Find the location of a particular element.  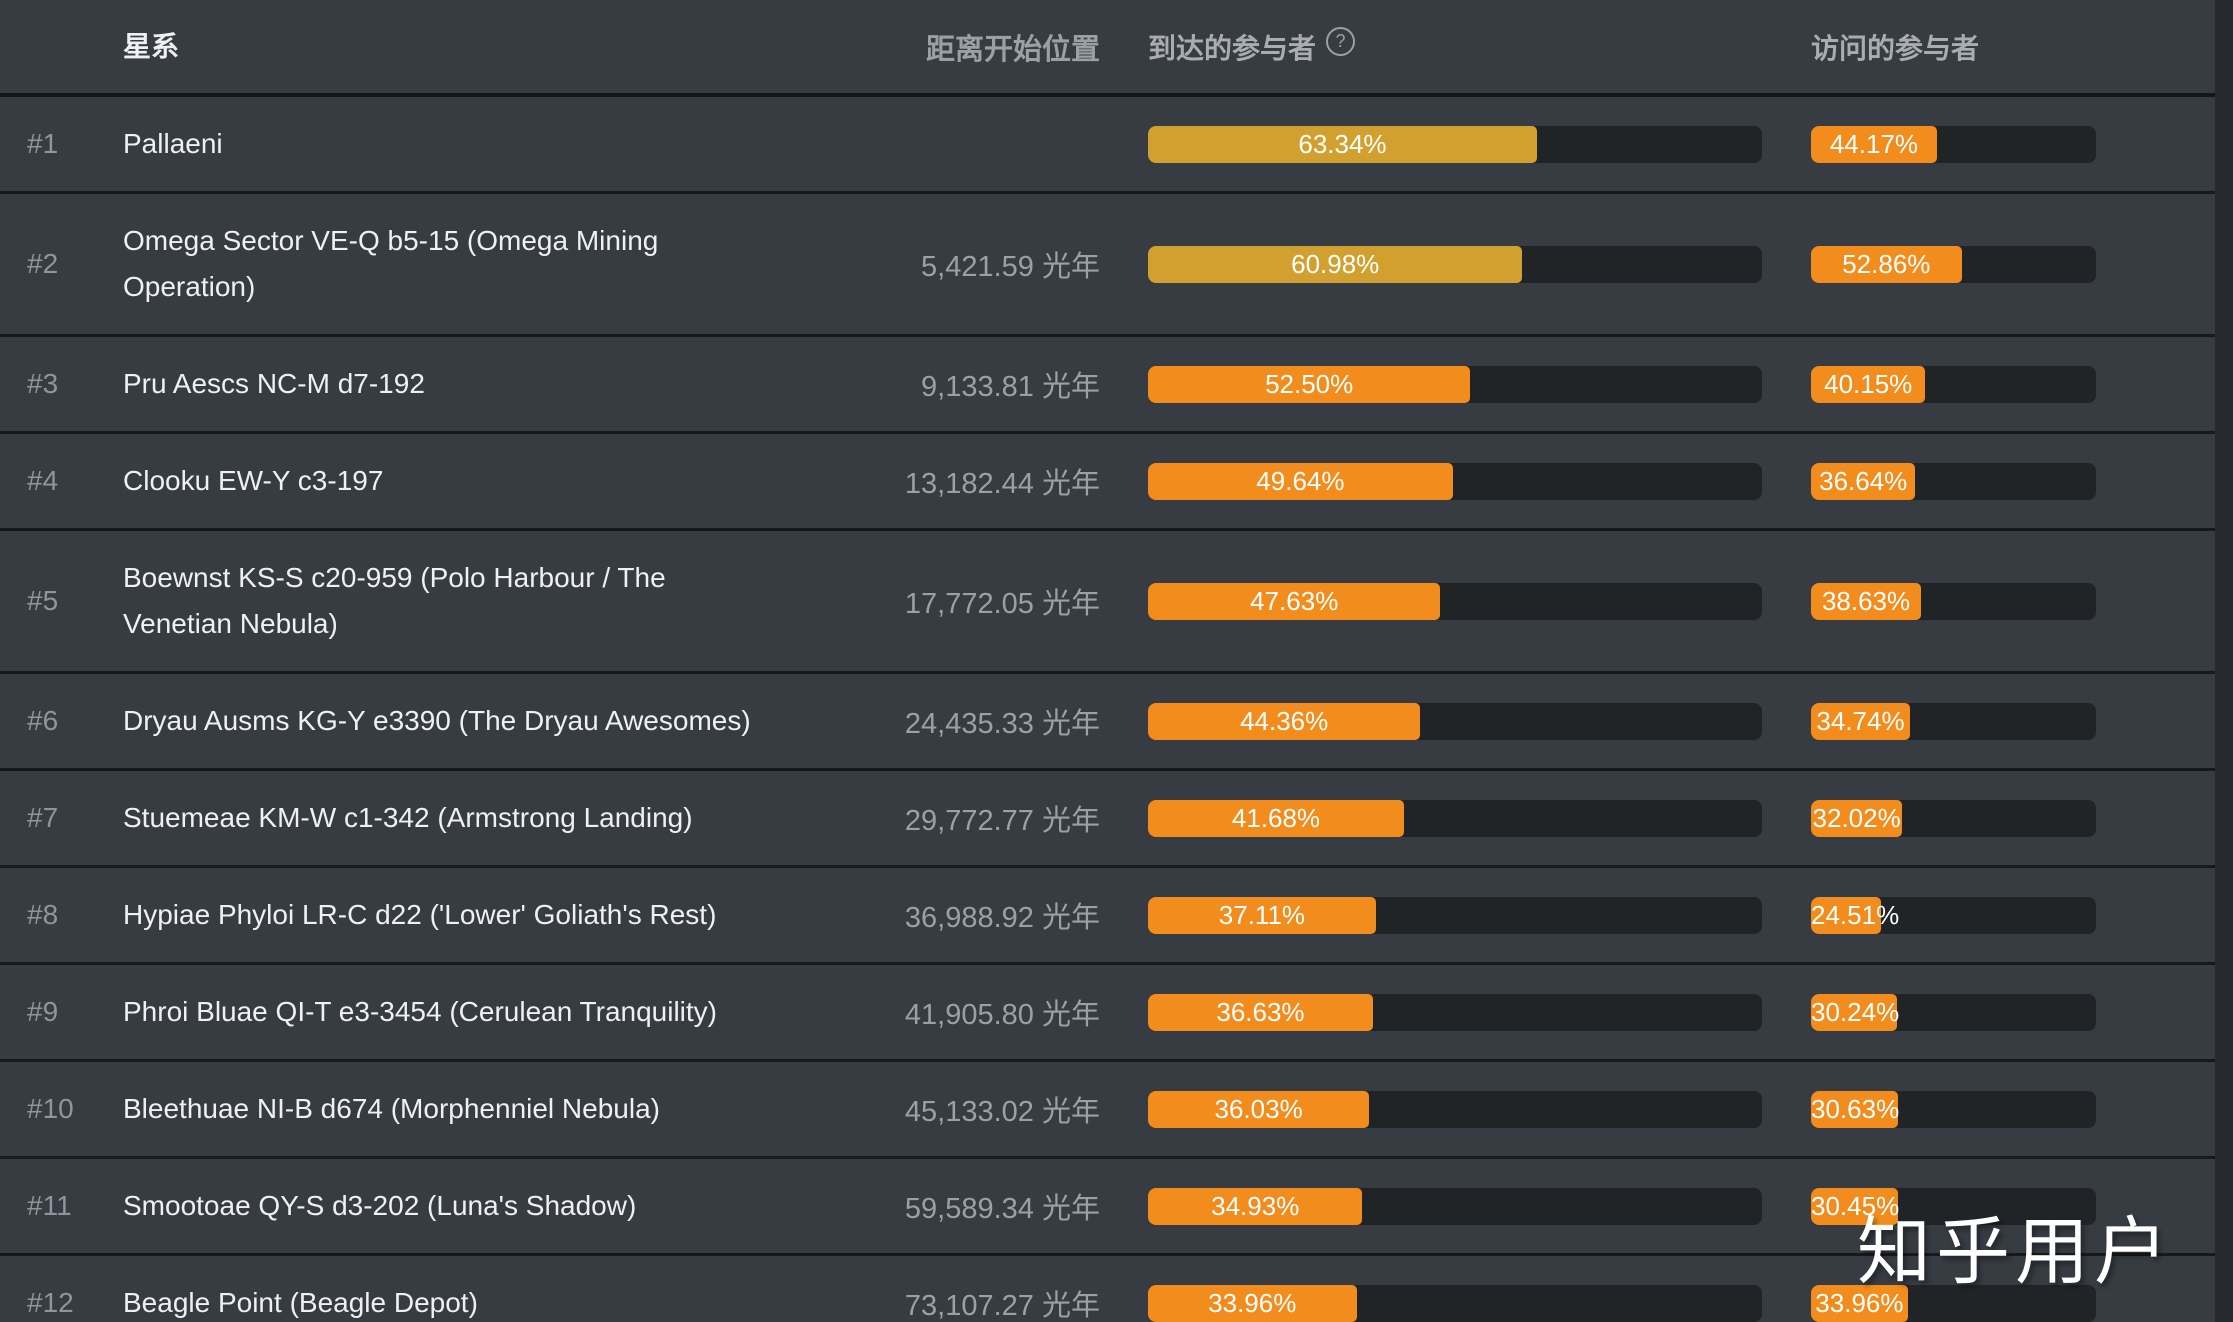

visited-progress-track: 38.63% is located at coordinates (1953, 601).